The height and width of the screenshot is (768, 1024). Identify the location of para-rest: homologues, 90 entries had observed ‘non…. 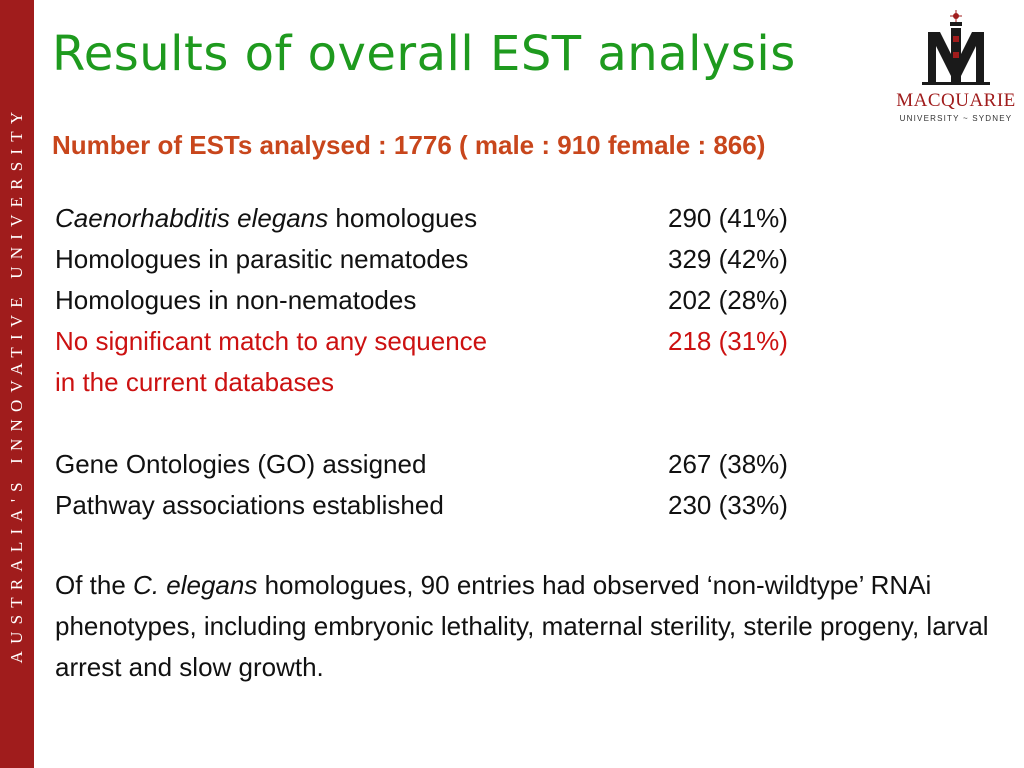
(522, 626).